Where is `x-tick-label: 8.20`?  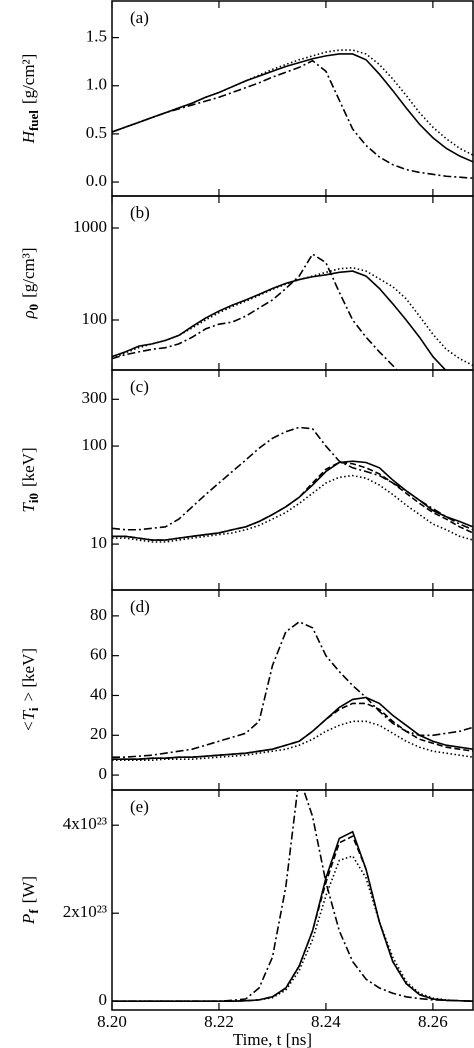 x-tick-label: 8.20 is located at coordinates (112, 1021).